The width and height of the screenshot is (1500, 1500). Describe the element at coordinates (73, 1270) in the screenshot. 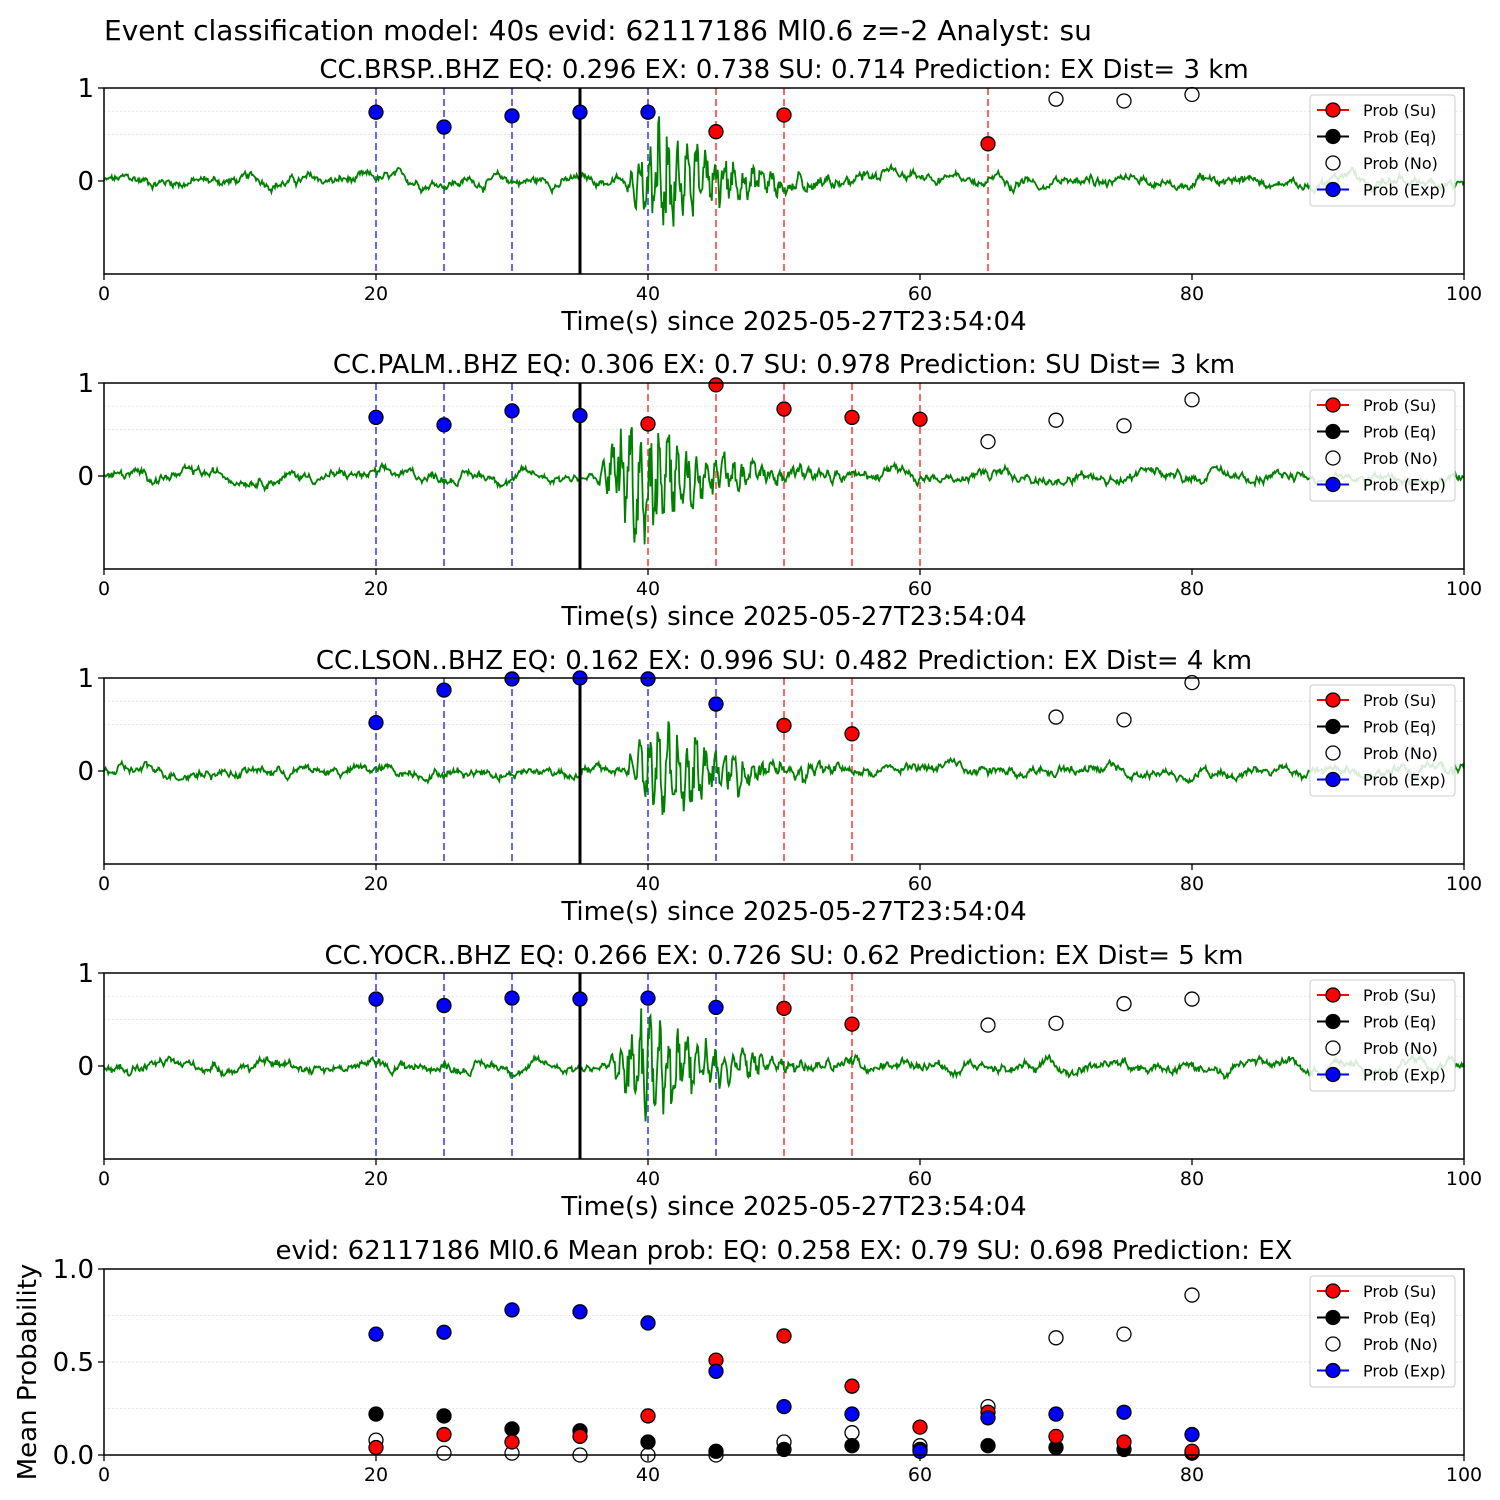

I see `y-tick-label: 1.0` at that location.